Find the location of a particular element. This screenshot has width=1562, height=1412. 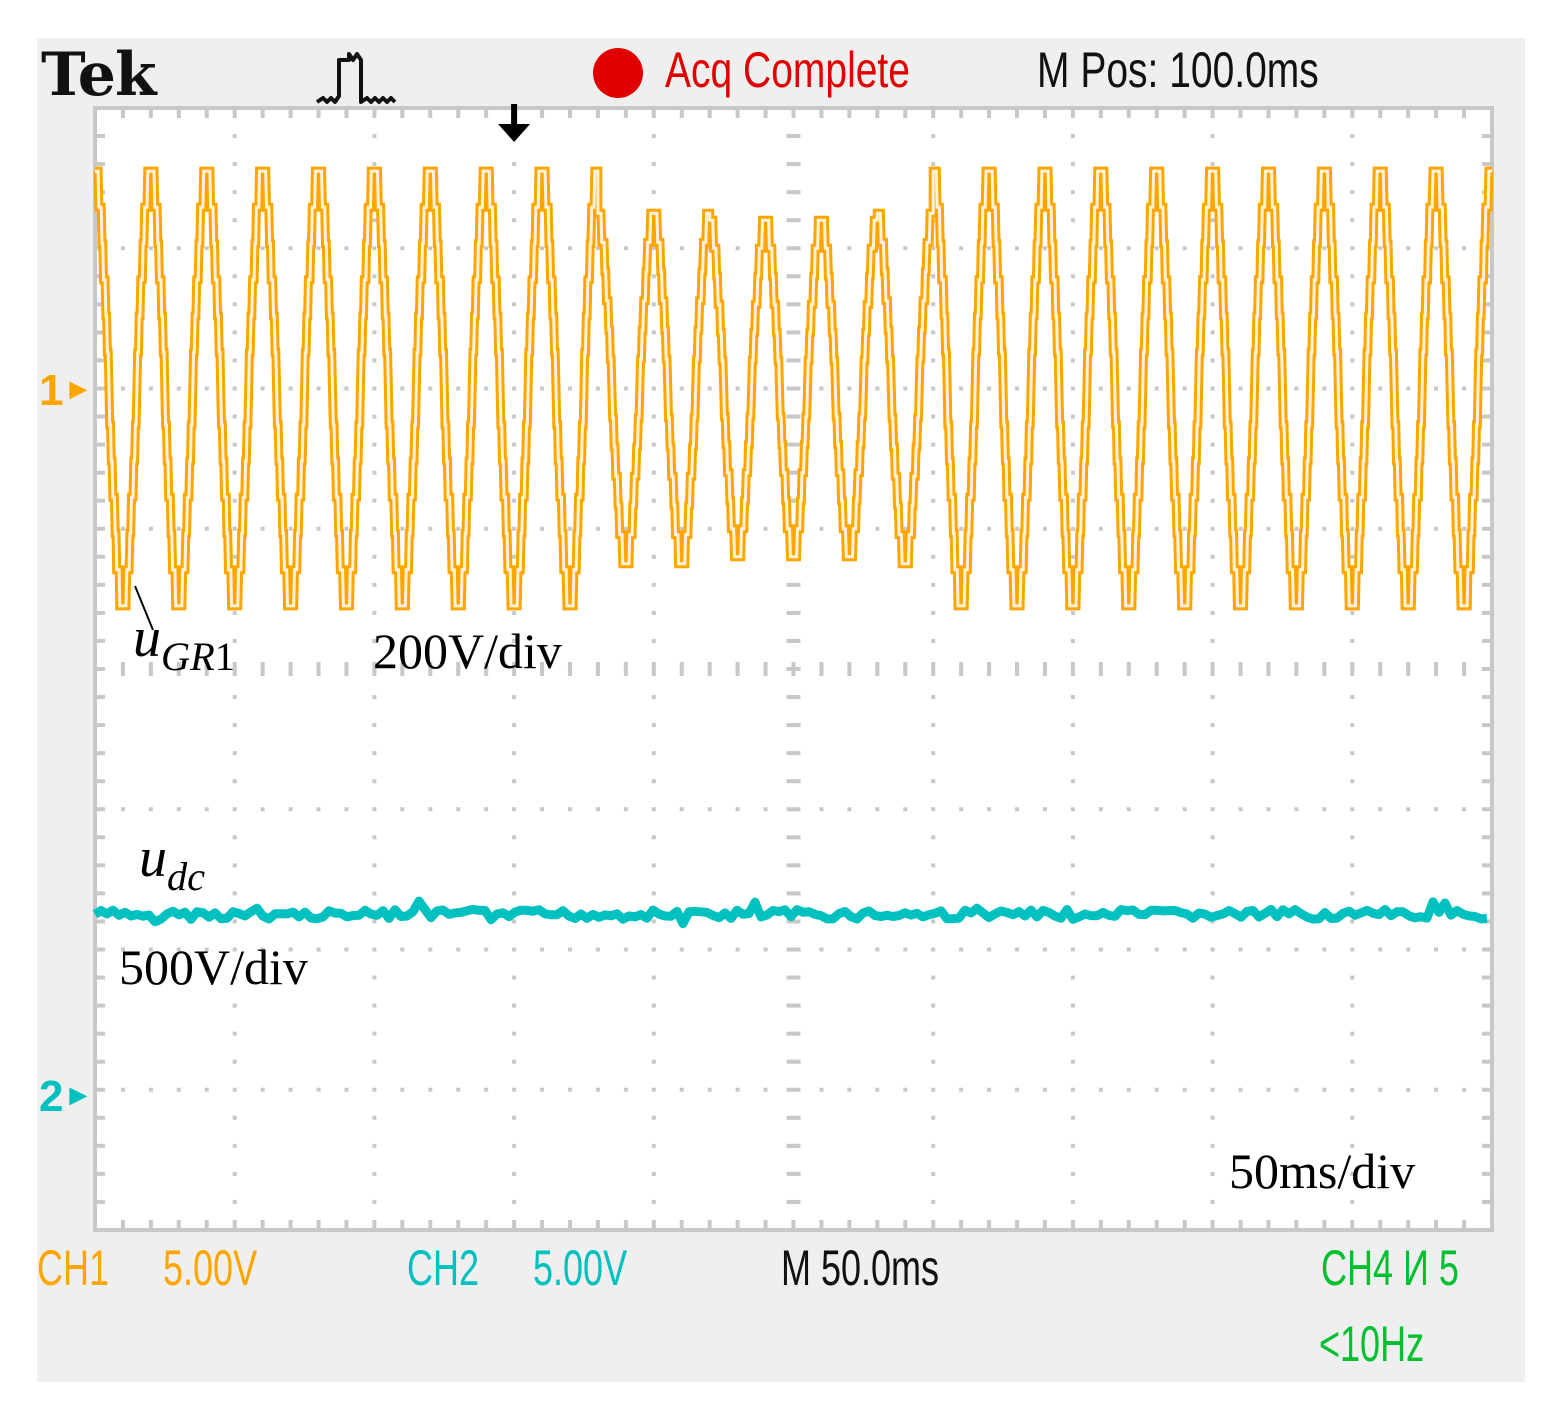

timebase-annotation: 50ms/div is located at coordinates (1322, 1171).